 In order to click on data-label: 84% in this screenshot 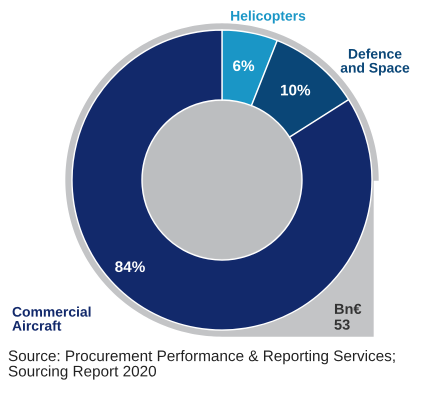, I will do `click(130, 266)`.